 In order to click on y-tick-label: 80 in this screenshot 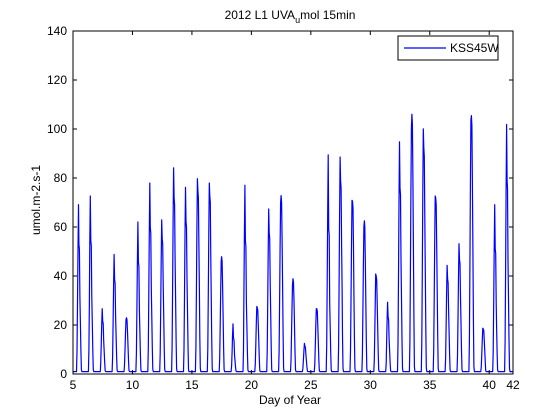, I will do `click(61, 178)`.